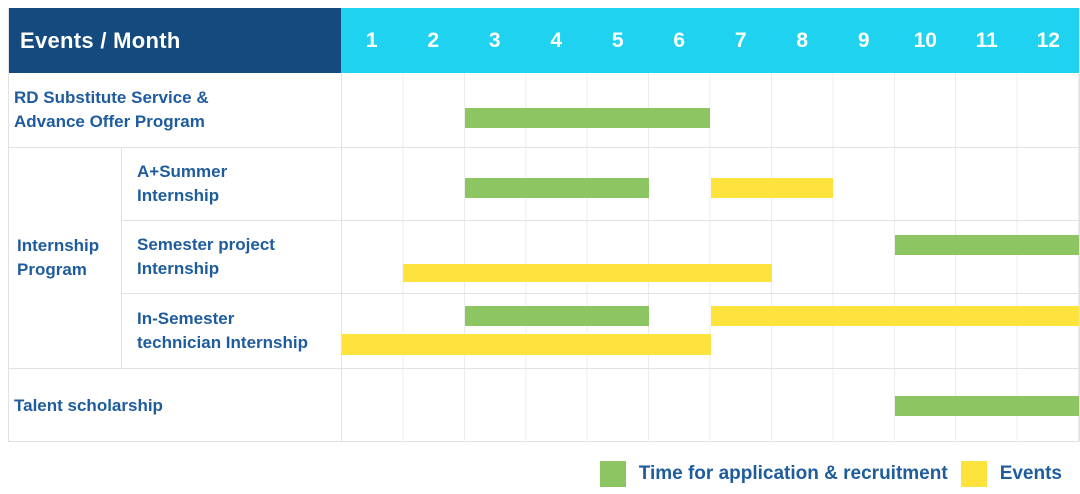 The image size is (1080, 494). I want to click on row-label-line: A+Summer, so click(182, 171).